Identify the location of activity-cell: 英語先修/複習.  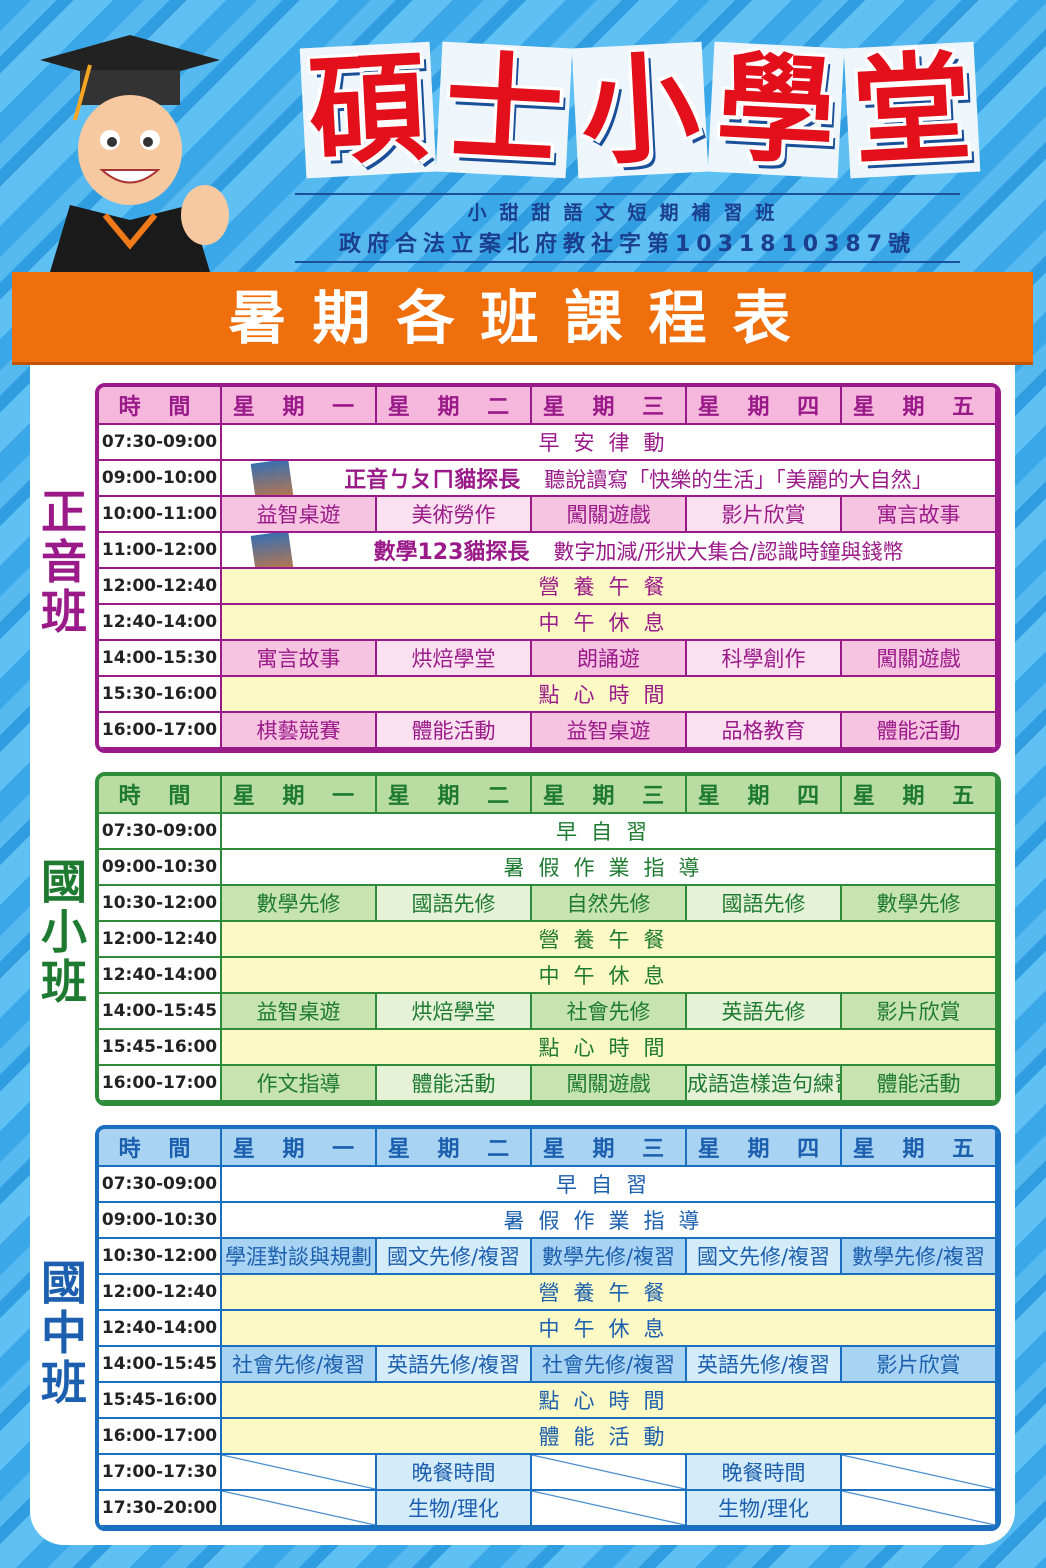
(764, 1365).